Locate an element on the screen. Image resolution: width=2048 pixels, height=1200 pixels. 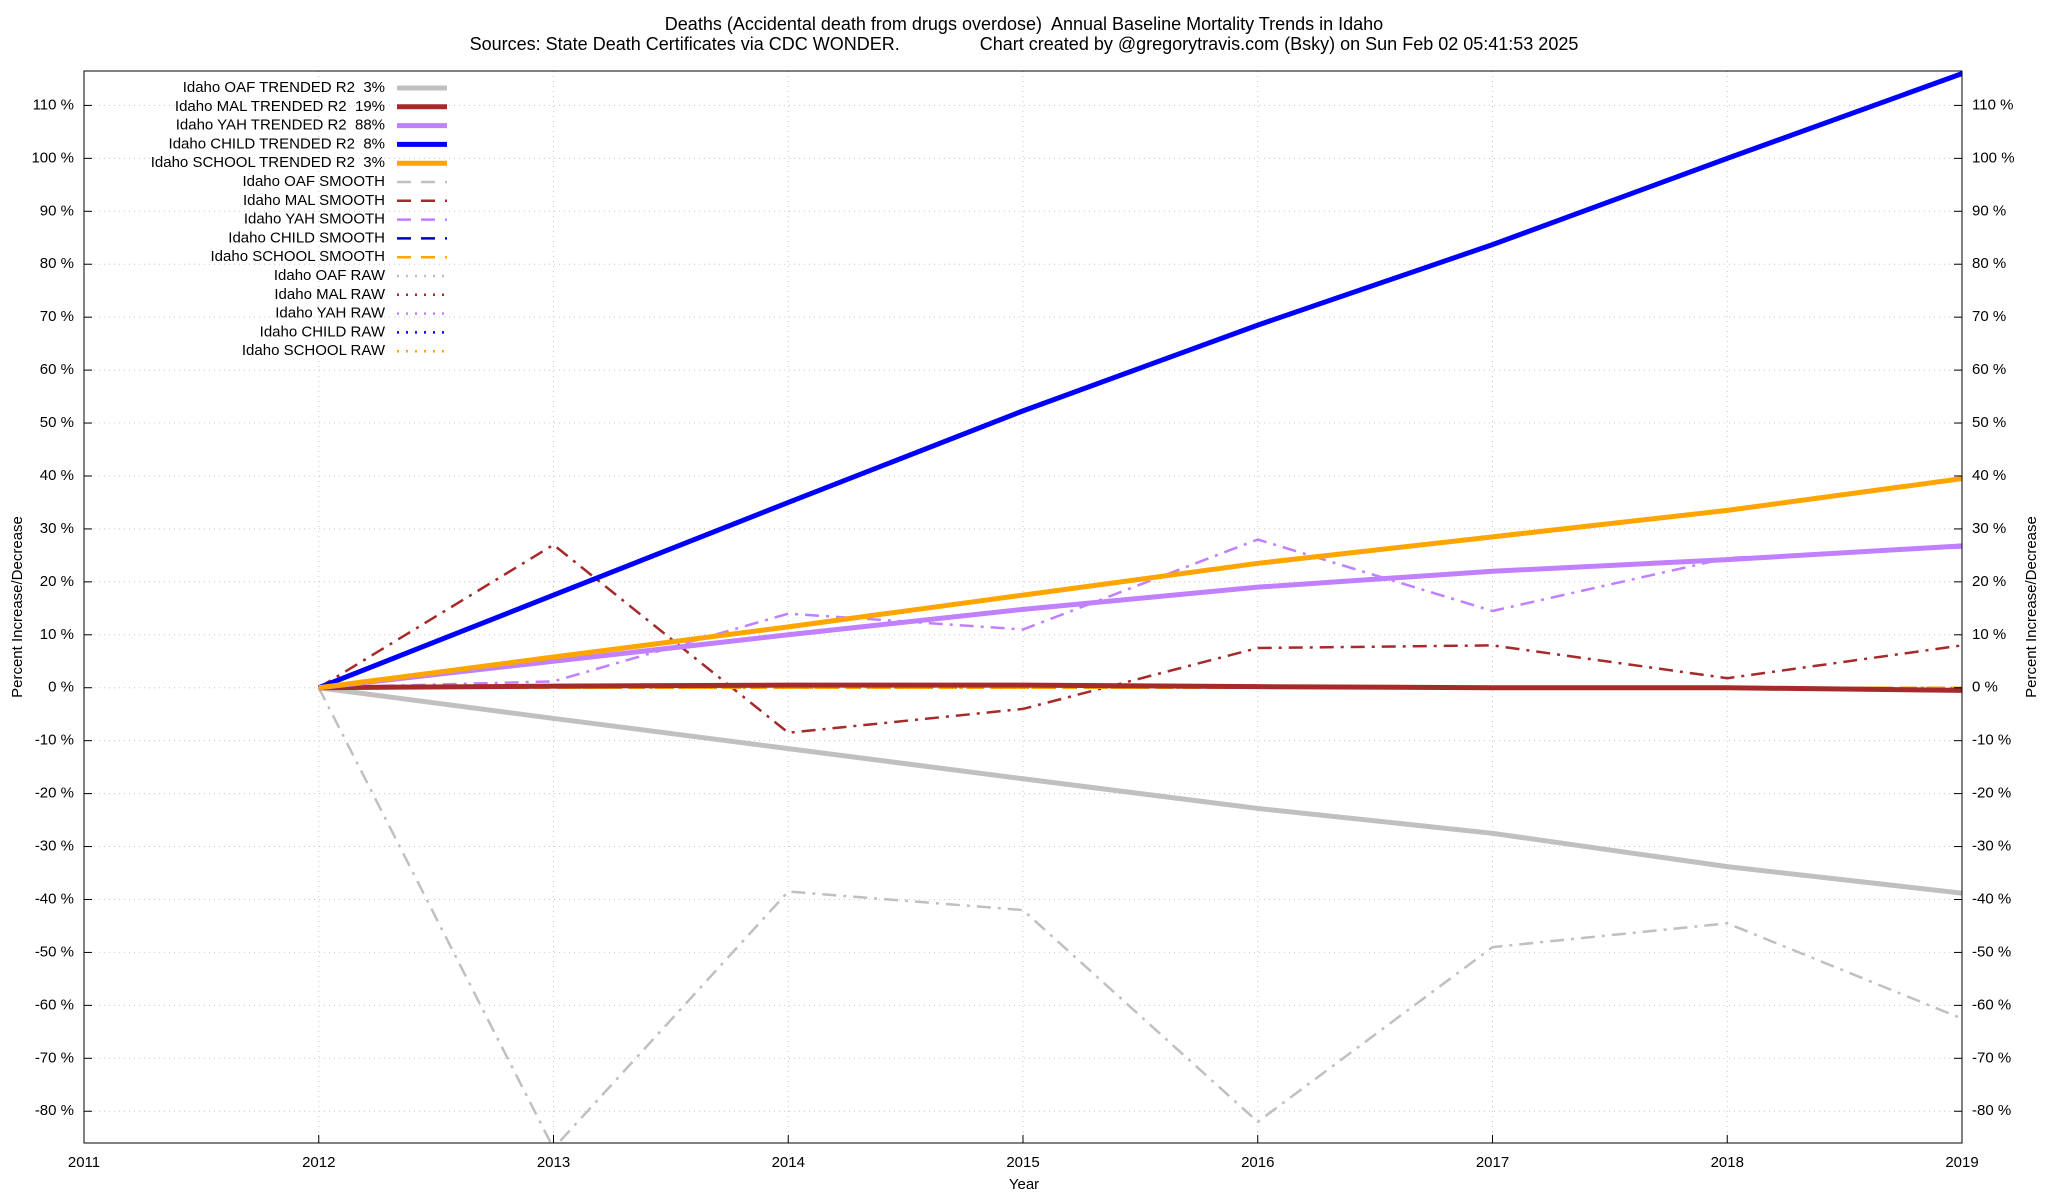
legend-label: Idaho CHILD RAW is located at coordinates (323, 331).